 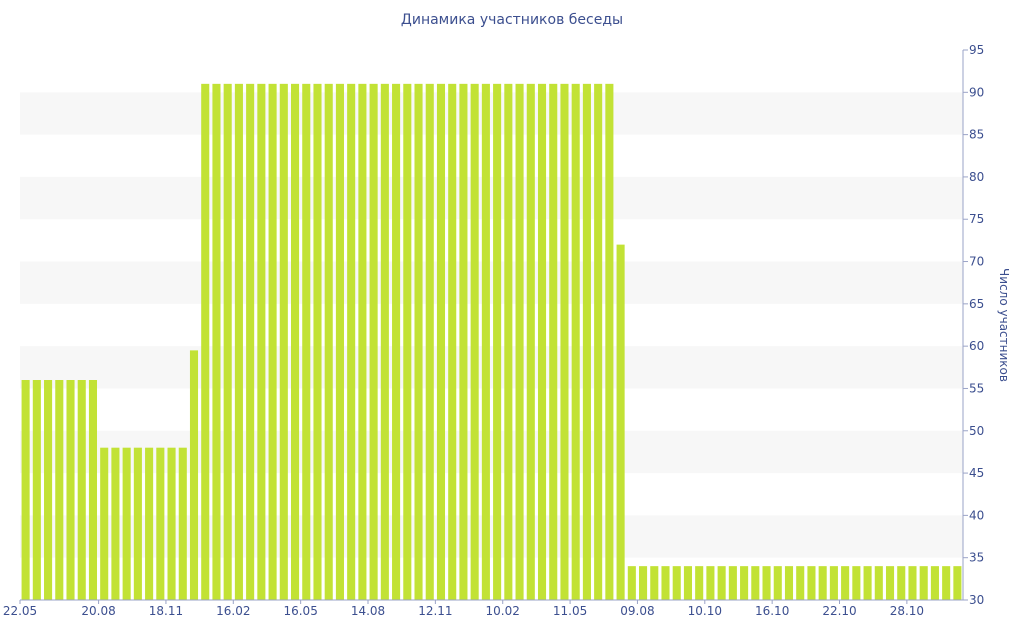 What do you see at coordinates (976, 473) in the screenshot?
I see `y-tick-label: 45` at bounding box center [976, 473].